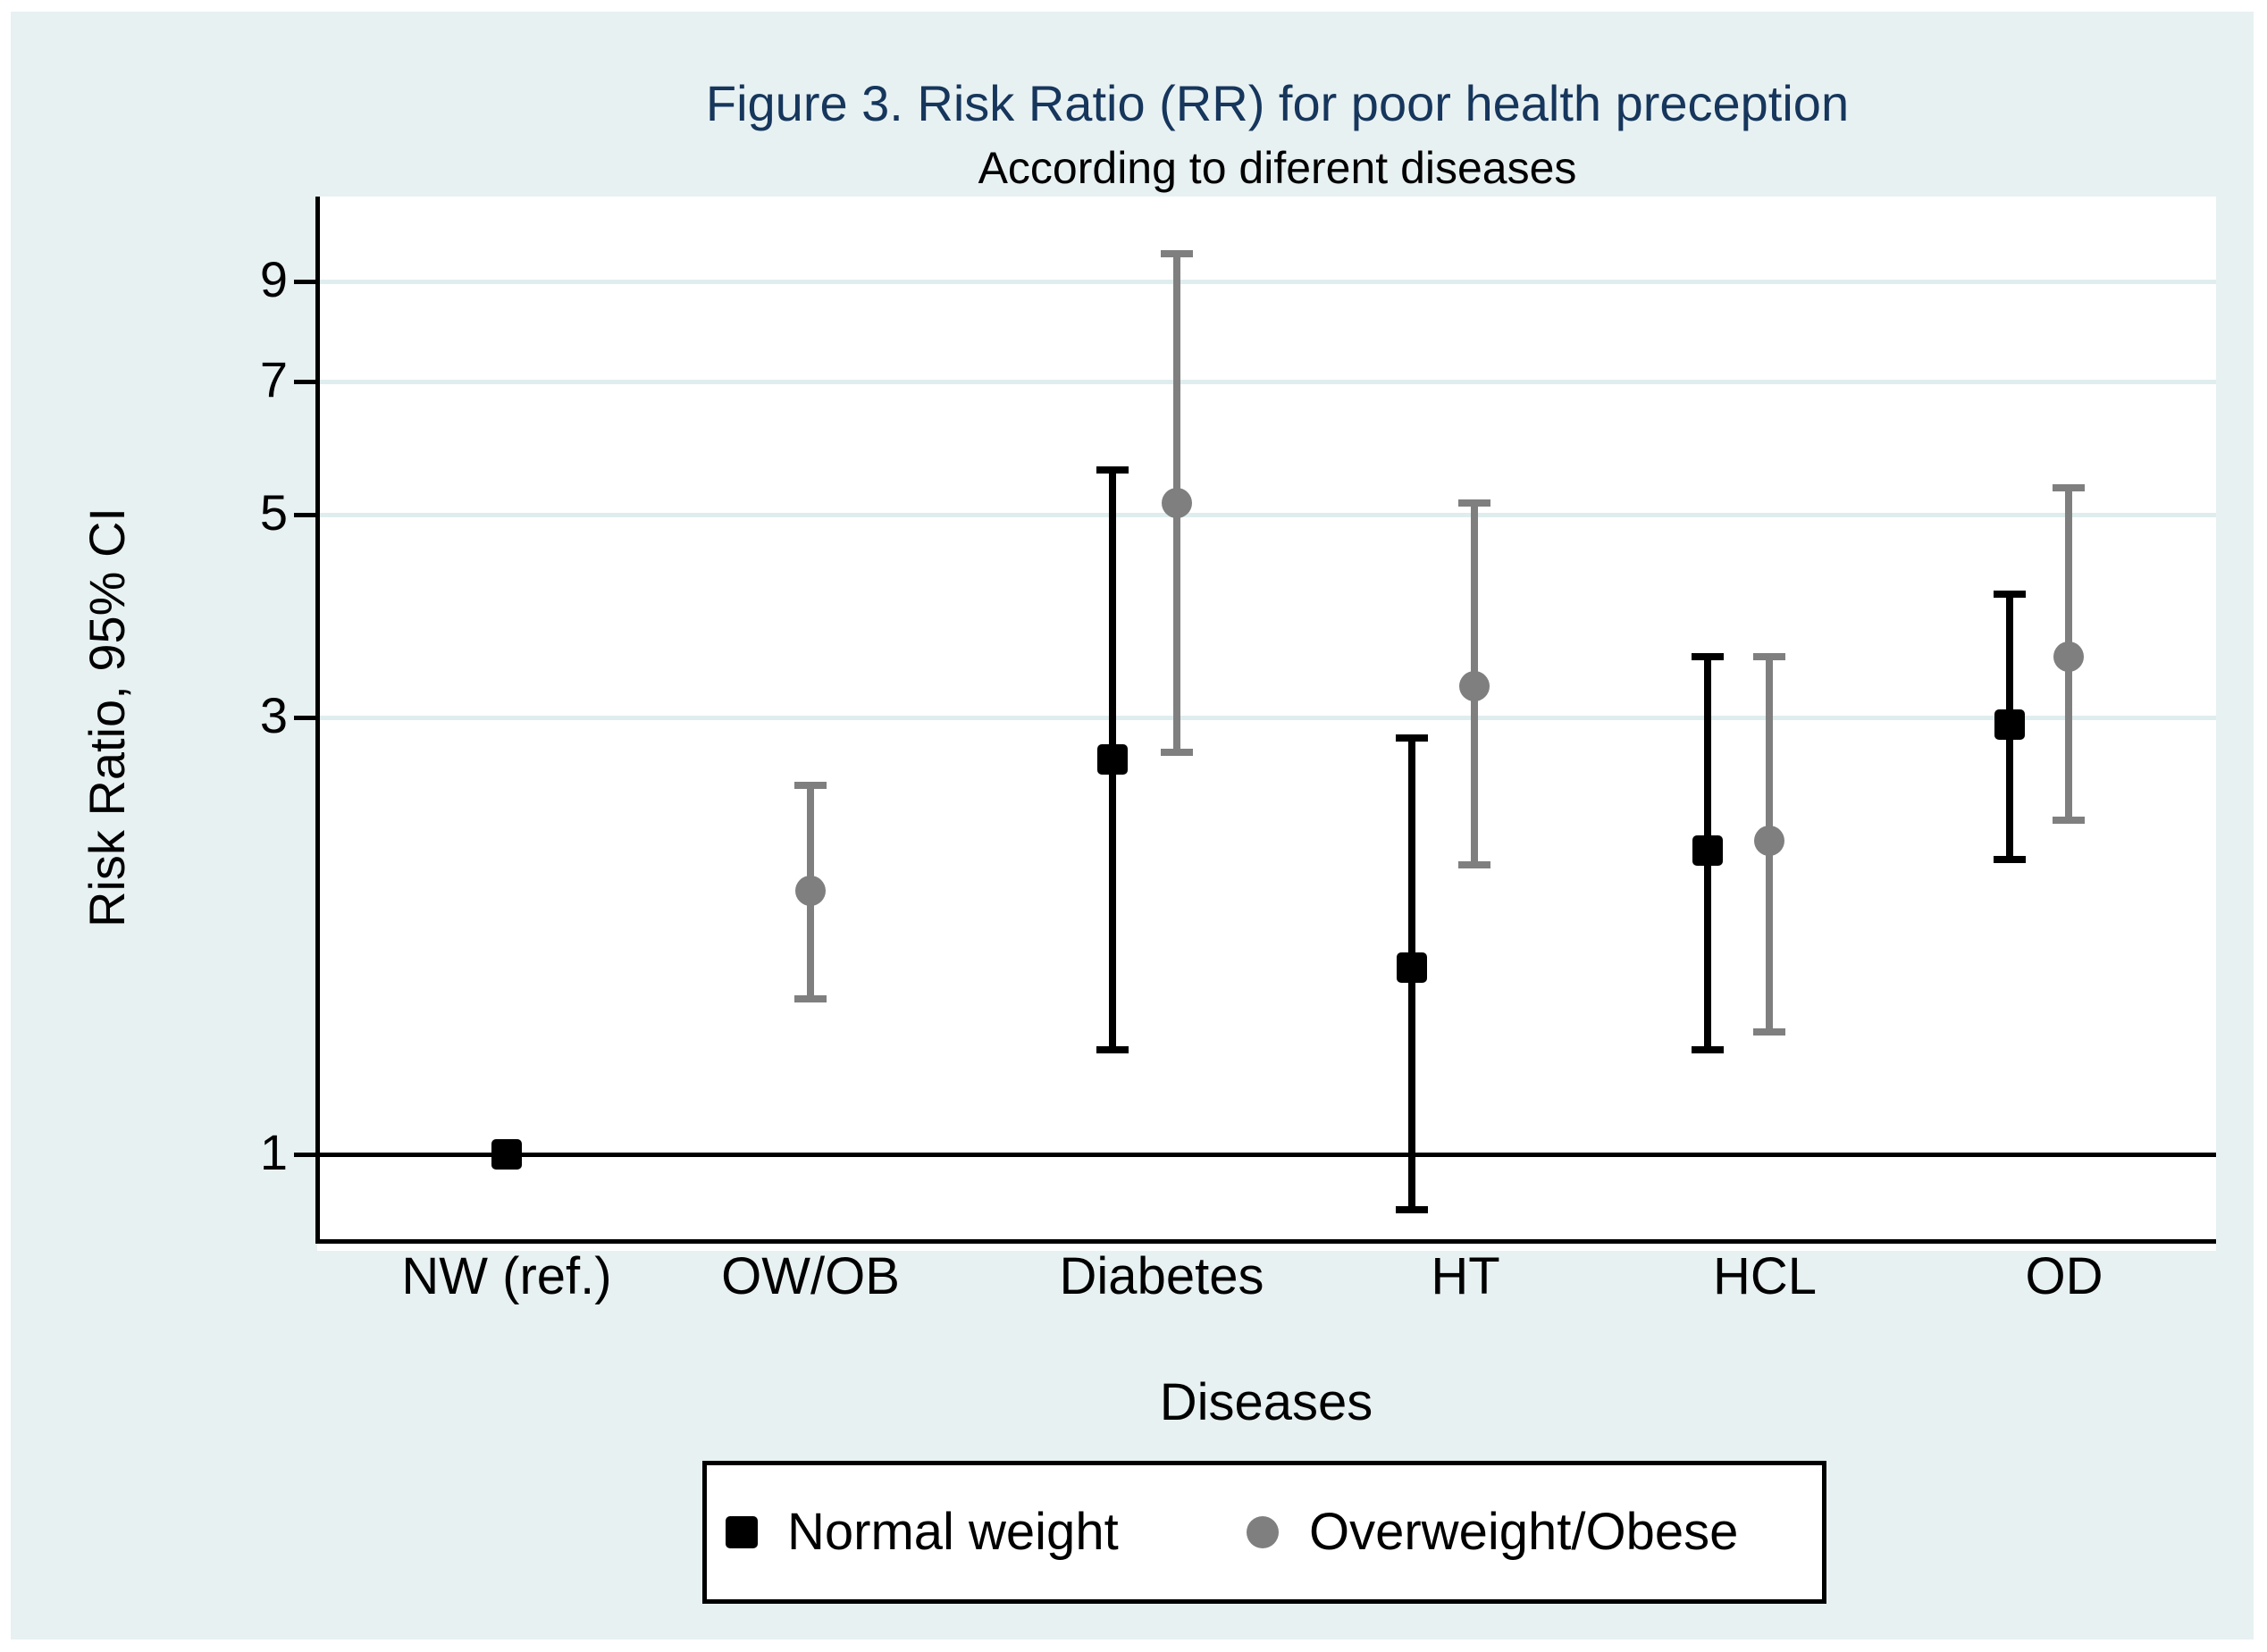 Image resolution: width=2267 pixels, height=1652 pixels. I want to click on x-category-label-OD: OD, so click(2064, 1276).